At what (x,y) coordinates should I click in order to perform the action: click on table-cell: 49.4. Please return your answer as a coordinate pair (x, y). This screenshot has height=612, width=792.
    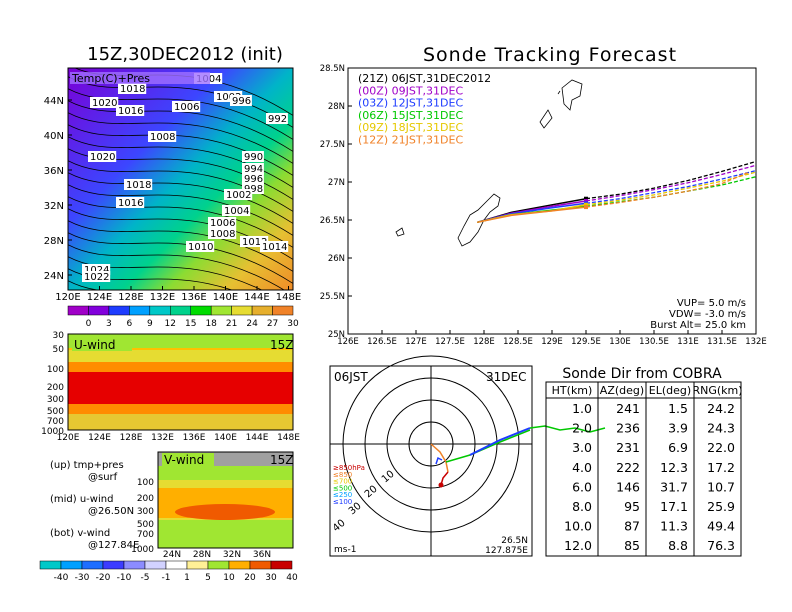
    Looking at the image, I should click on (721, 526).